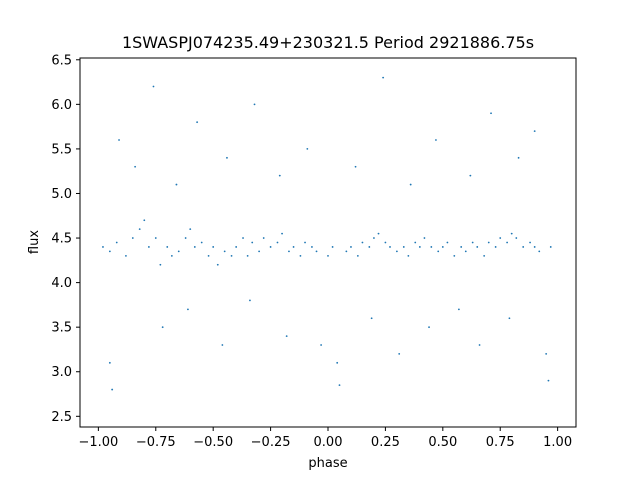 This screenshot has width=640, height=480. Describe the element at coordinates (61, 417) in the screenshot. I see `y-tick-label: 2.5` at that location.